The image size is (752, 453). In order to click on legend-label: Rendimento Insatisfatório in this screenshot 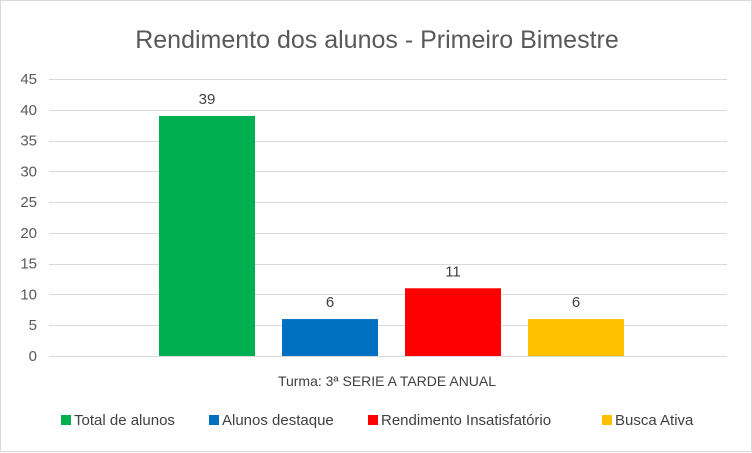, I will do `click(466, 420)`.